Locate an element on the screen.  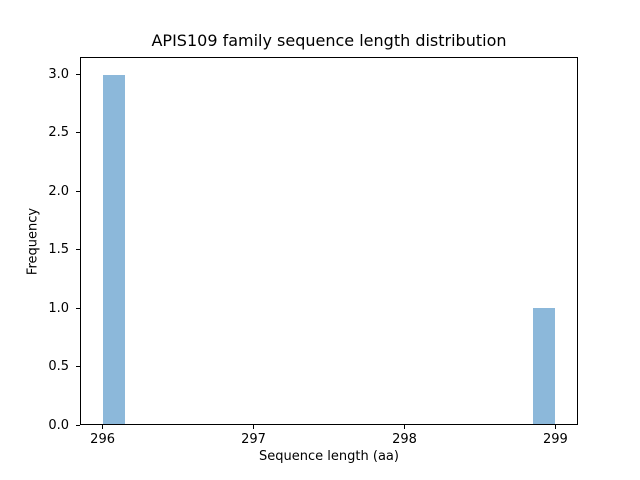
y-tick-label: 0.0 is located at coordinates (58, 425).